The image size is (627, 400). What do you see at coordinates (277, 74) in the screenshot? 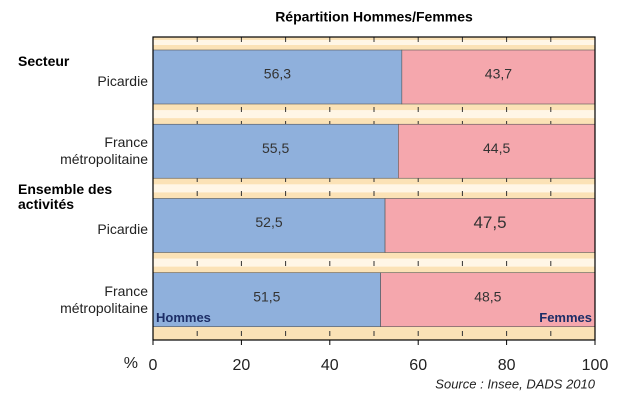
I see `value-label: 56,3` at bounding box center [277, 74].